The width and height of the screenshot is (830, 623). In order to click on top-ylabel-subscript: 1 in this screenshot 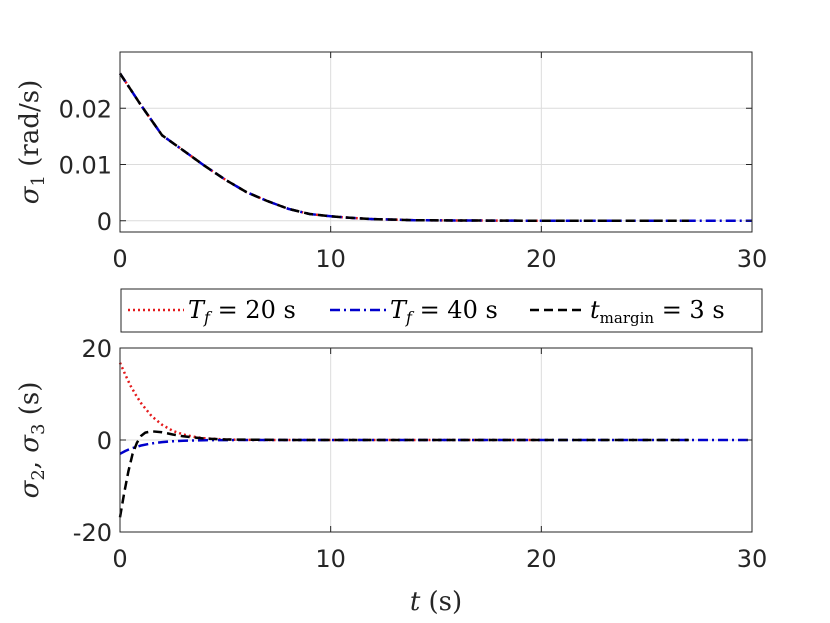, I will do `click(38, 180)`.